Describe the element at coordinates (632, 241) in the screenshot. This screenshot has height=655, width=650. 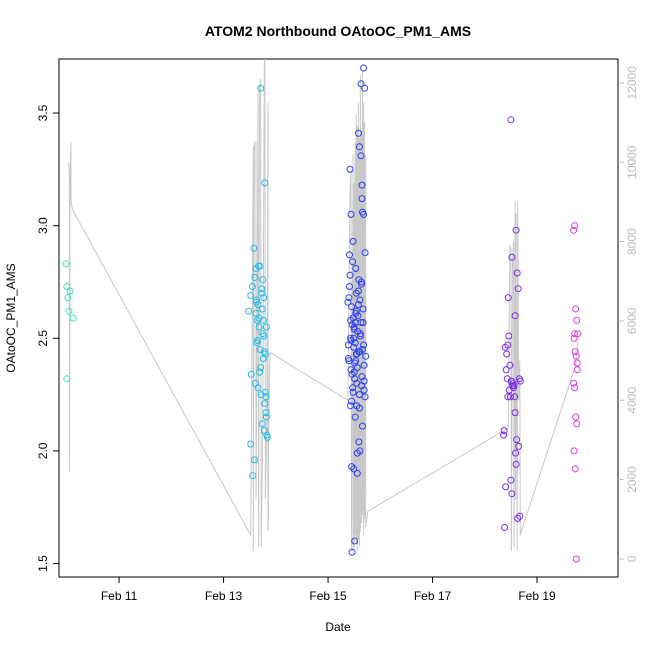
I see `y2-tick-label: 8000` at that location.